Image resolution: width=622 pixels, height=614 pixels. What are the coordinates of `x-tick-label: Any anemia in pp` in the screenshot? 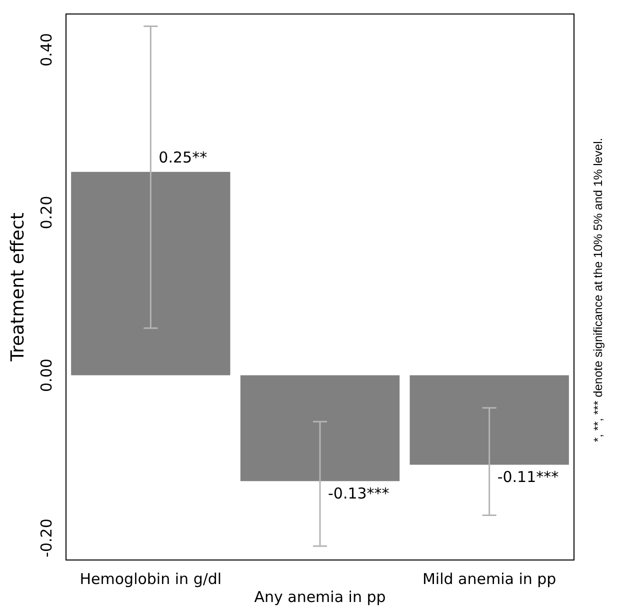 It's located at (320, 597).